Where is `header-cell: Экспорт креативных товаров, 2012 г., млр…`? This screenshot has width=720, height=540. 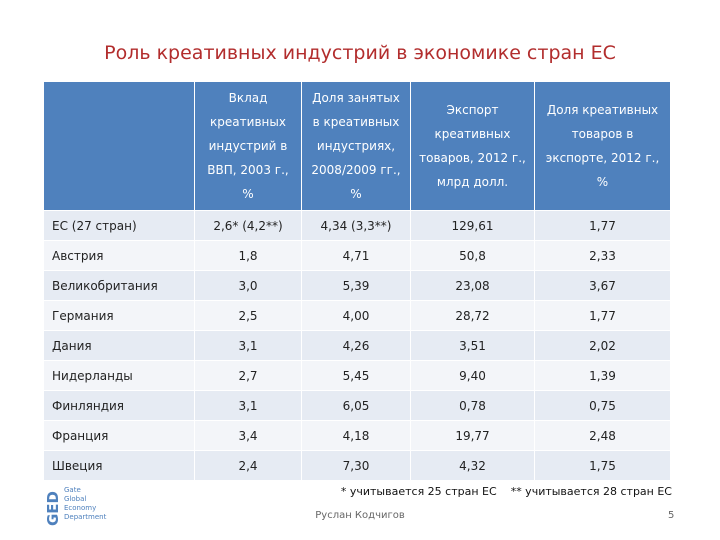
header-cell: Экспорт креативных товаров, 2012 г., млр… is located at coordinates (473, 146).